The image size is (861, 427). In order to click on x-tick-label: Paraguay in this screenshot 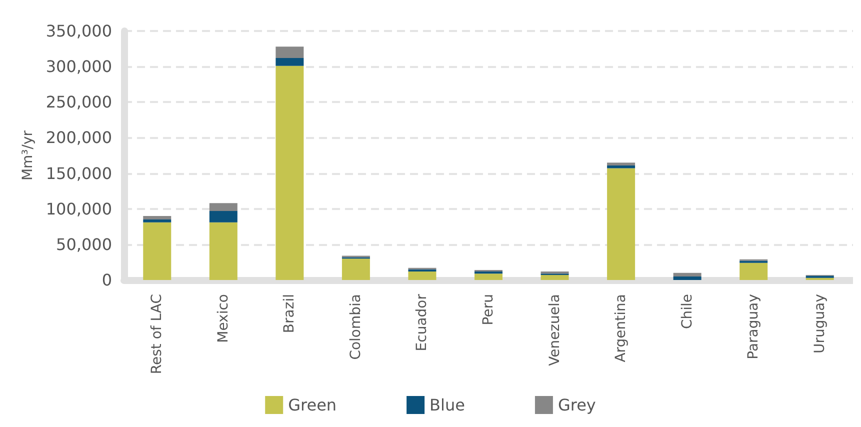, I will do `click(754, 327)`.